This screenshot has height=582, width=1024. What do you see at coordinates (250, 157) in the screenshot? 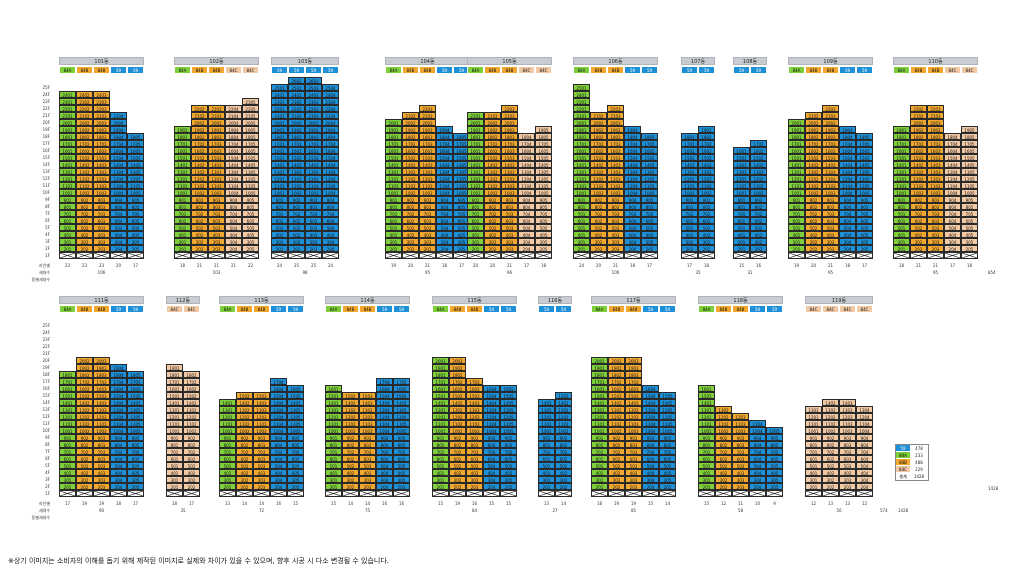
I see `unit-cell: 1505` at bounding box center [250, 157].